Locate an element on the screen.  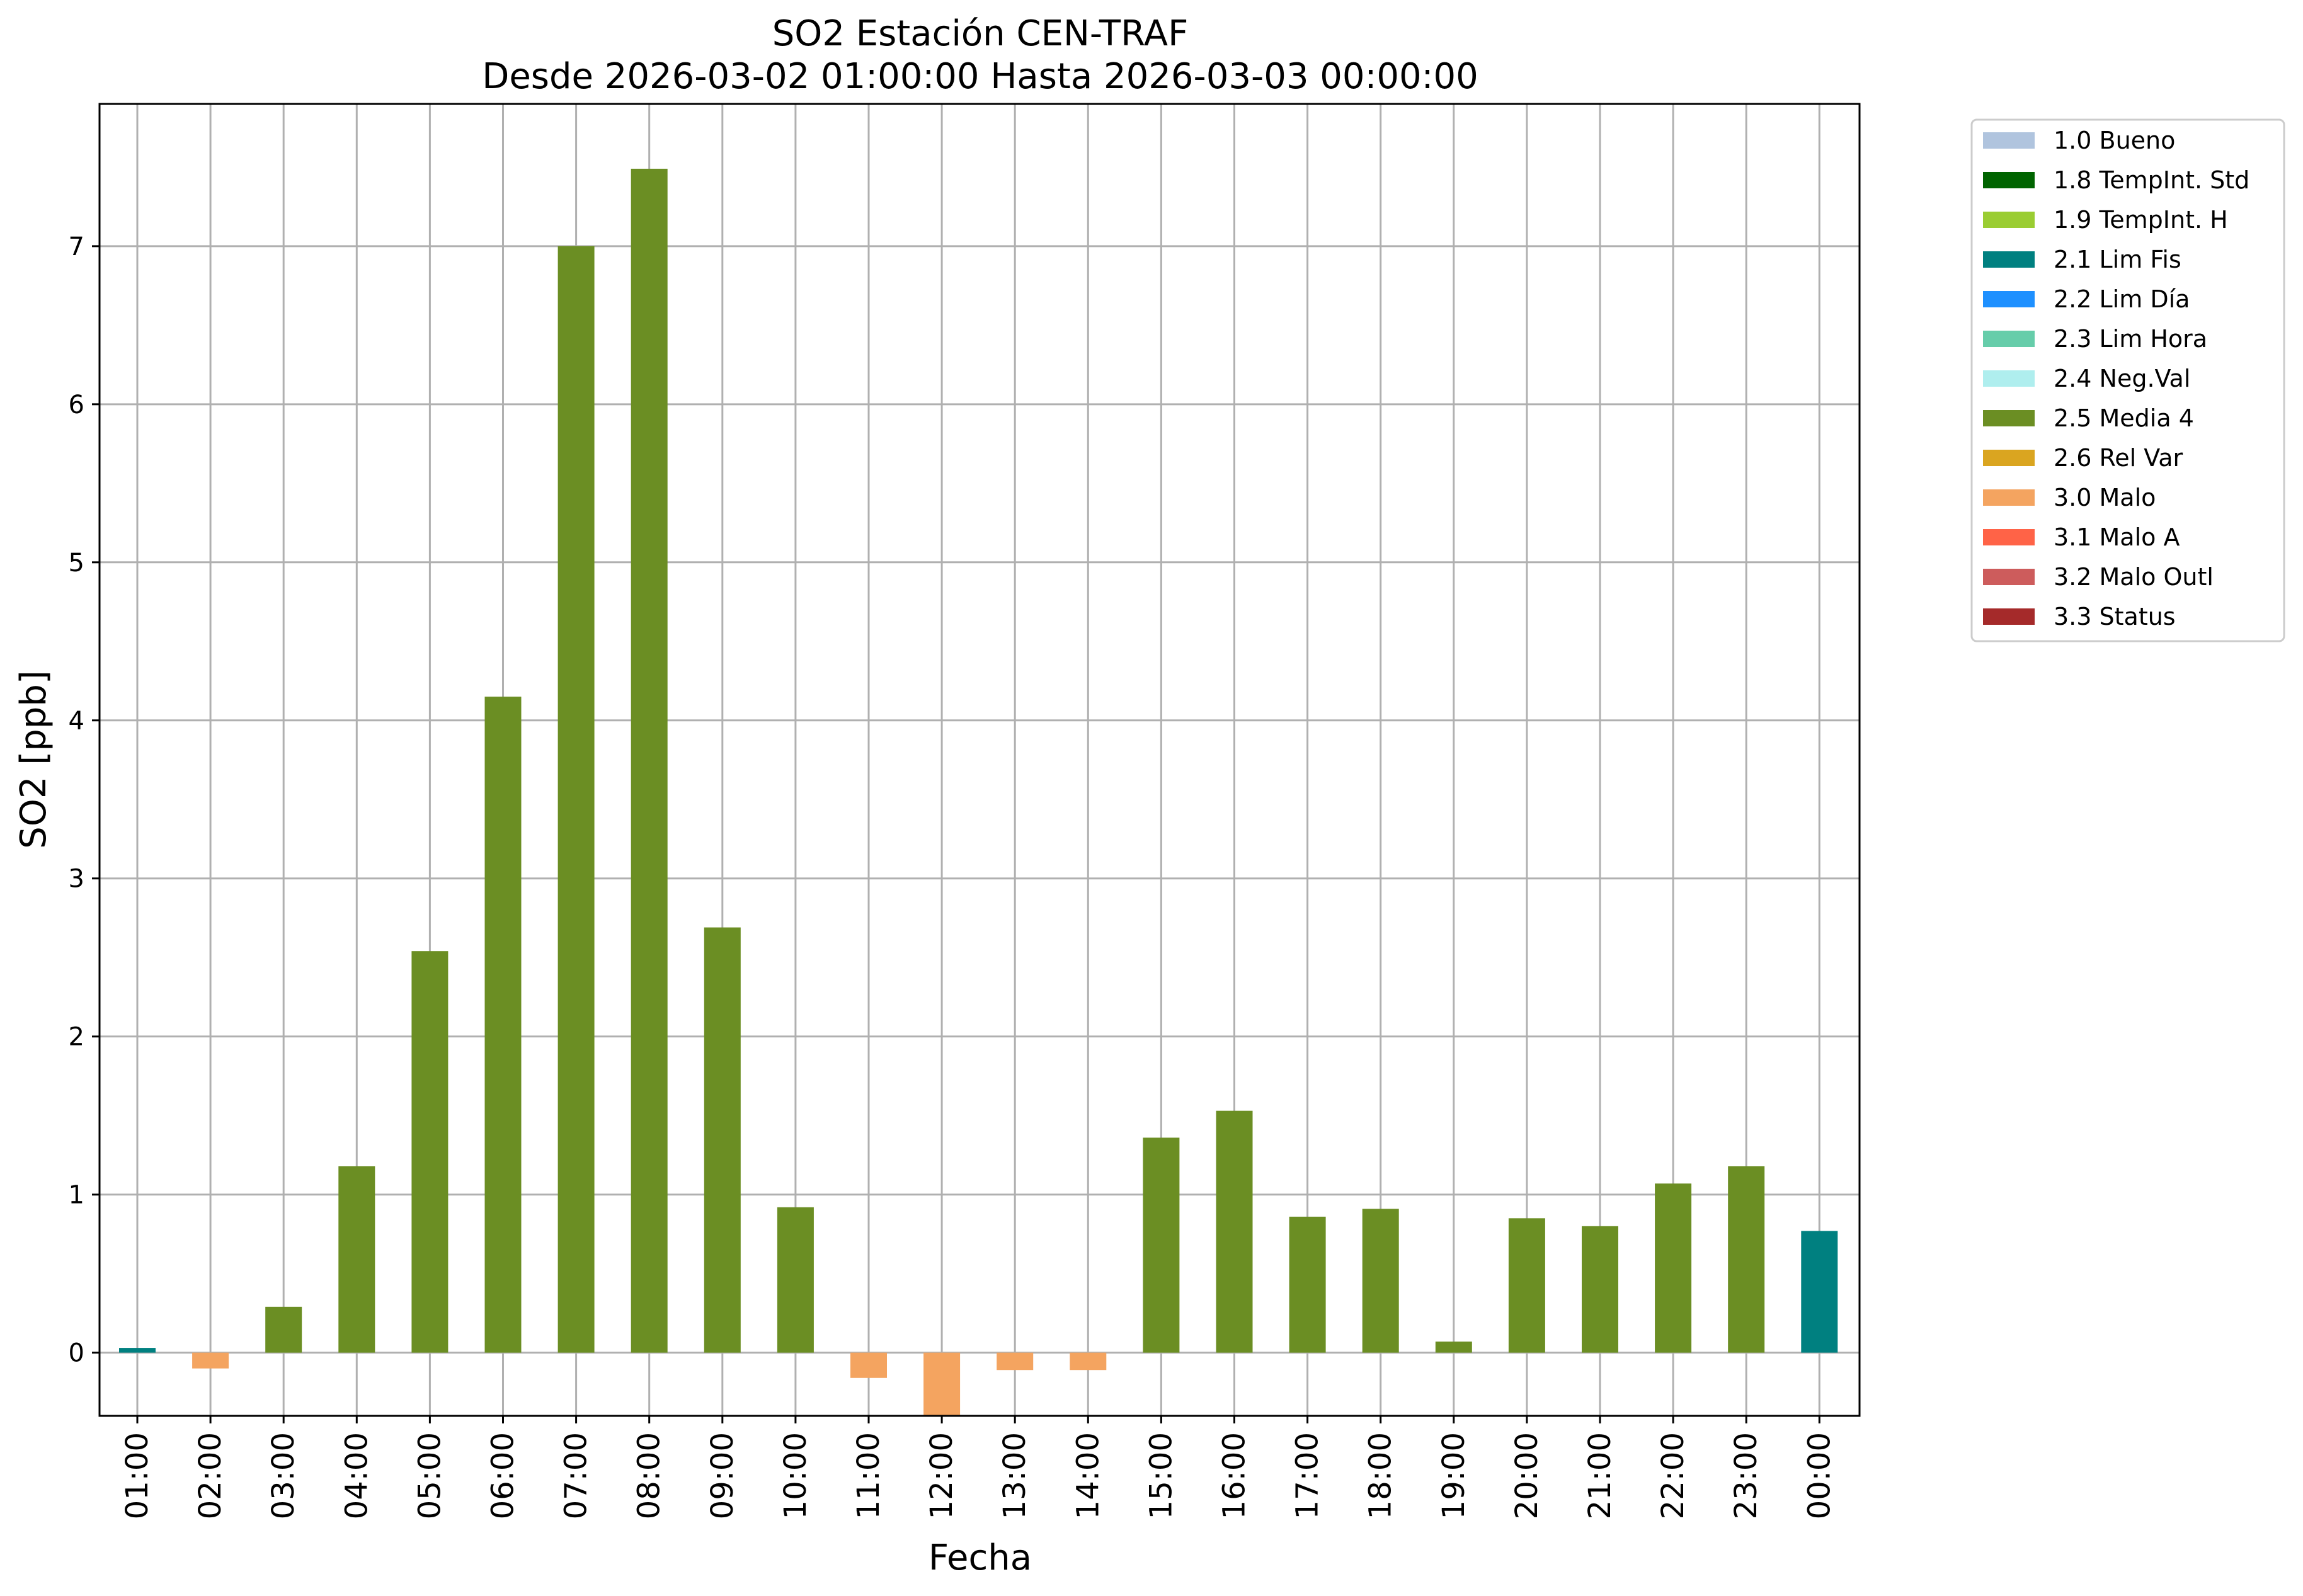
x-tick-label: 23:00 is located at coordinates (1746, 1475).